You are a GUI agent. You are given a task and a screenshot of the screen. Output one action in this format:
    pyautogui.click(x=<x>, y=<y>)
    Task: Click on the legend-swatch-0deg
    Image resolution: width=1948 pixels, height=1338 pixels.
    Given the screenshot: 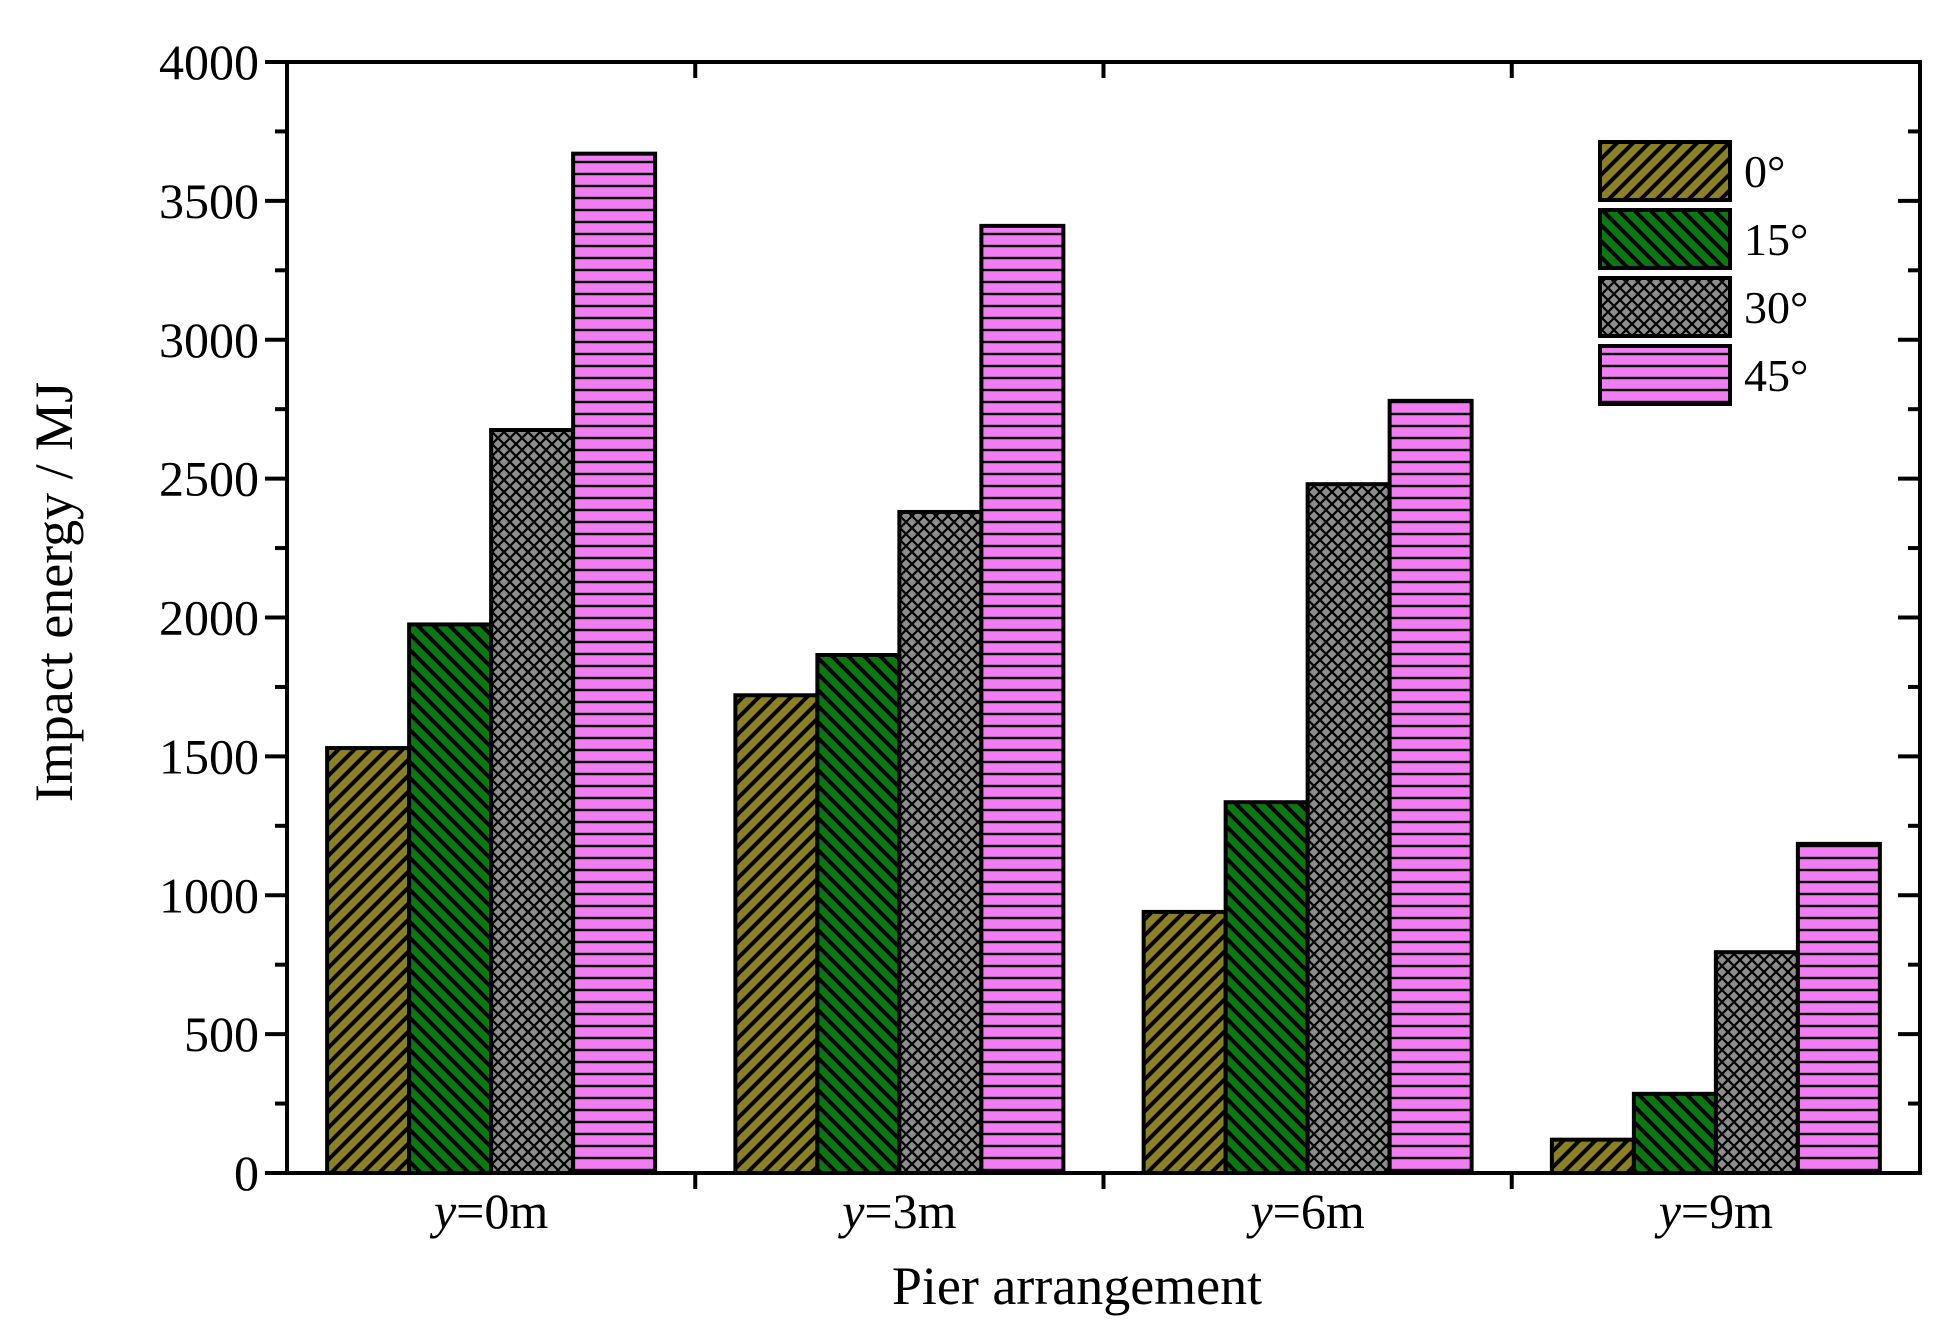 What is the action you would take?
    pyautogui.click(x=1665, y=171)
    